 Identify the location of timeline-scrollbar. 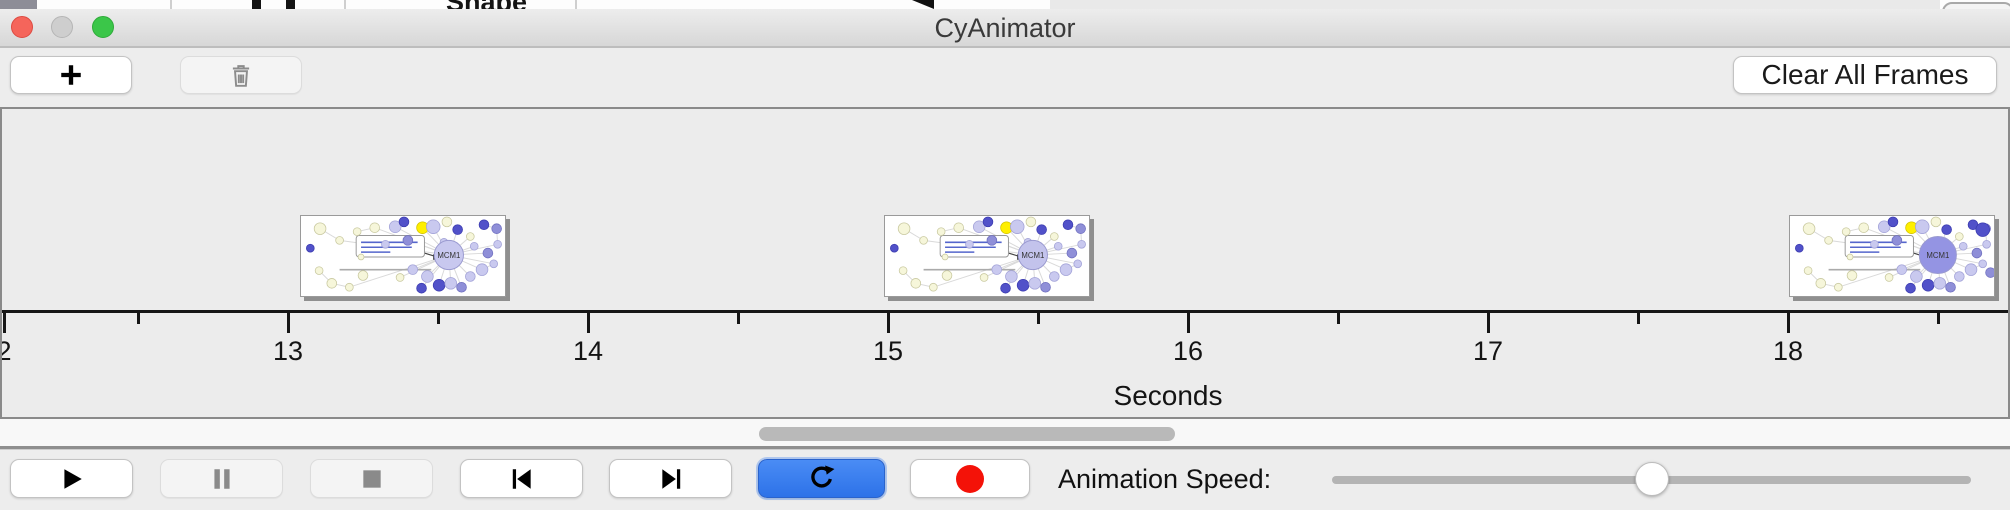
(1005, 432).